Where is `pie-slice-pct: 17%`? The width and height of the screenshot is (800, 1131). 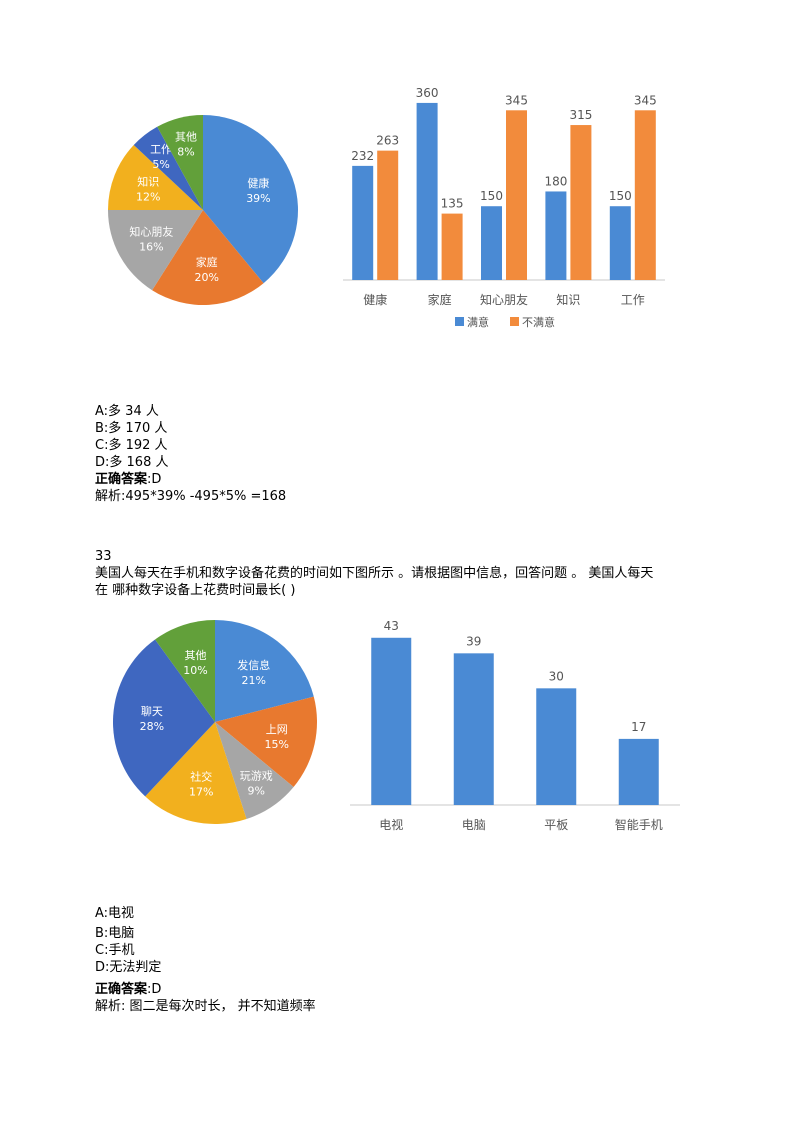
pie-slice-pct: 17% is located at coordinates (201, 792).